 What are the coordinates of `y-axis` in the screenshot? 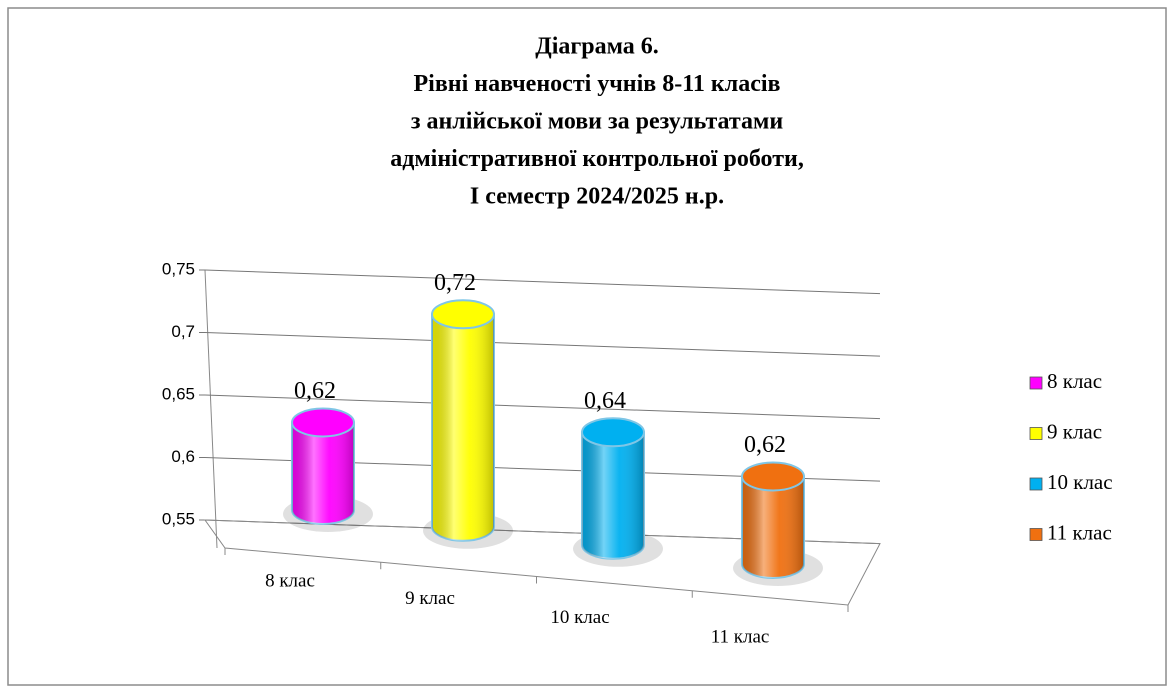 It's located at (211, 409).